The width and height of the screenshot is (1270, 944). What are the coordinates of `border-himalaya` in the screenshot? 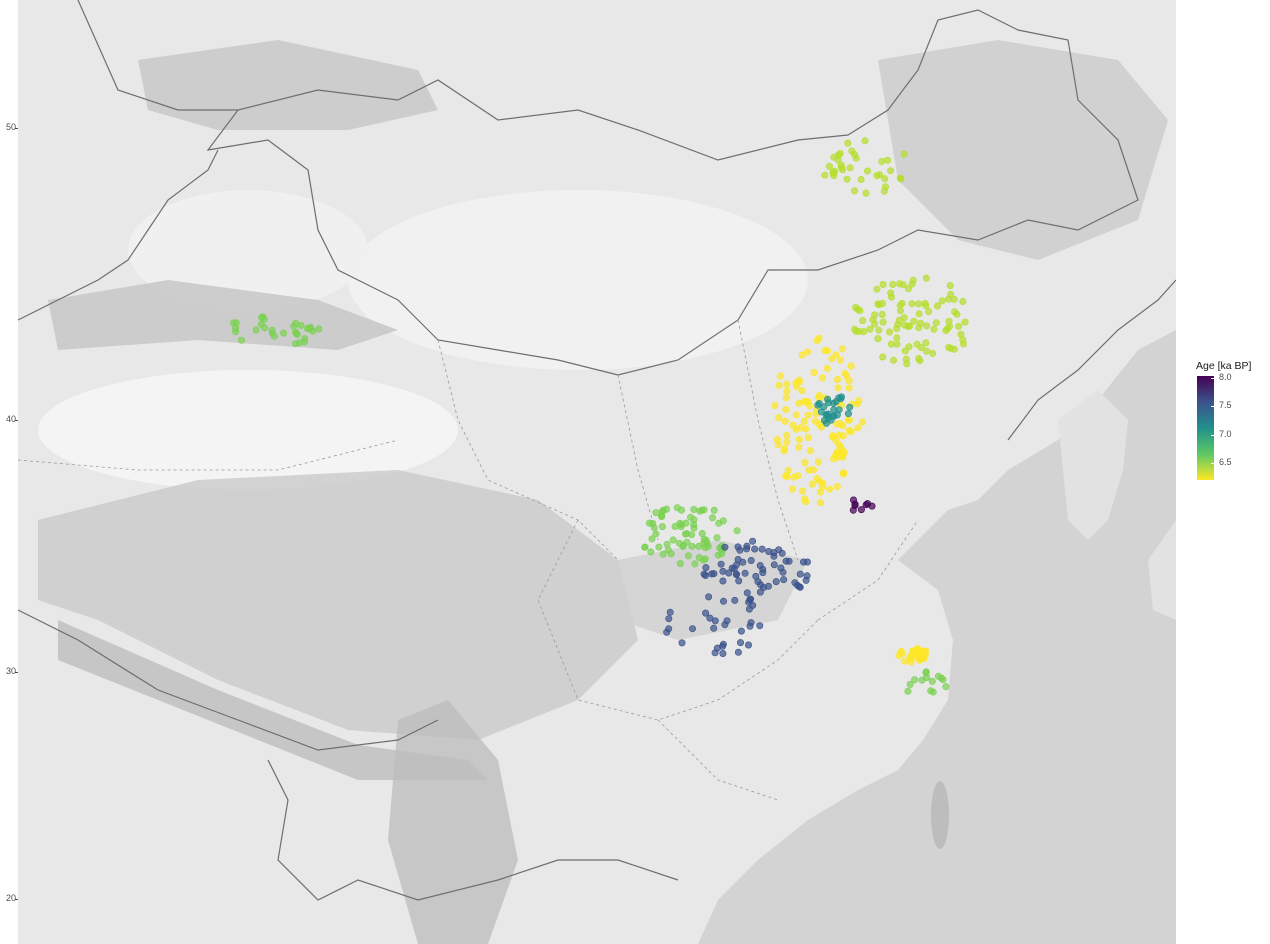 It's located at (228, 680).